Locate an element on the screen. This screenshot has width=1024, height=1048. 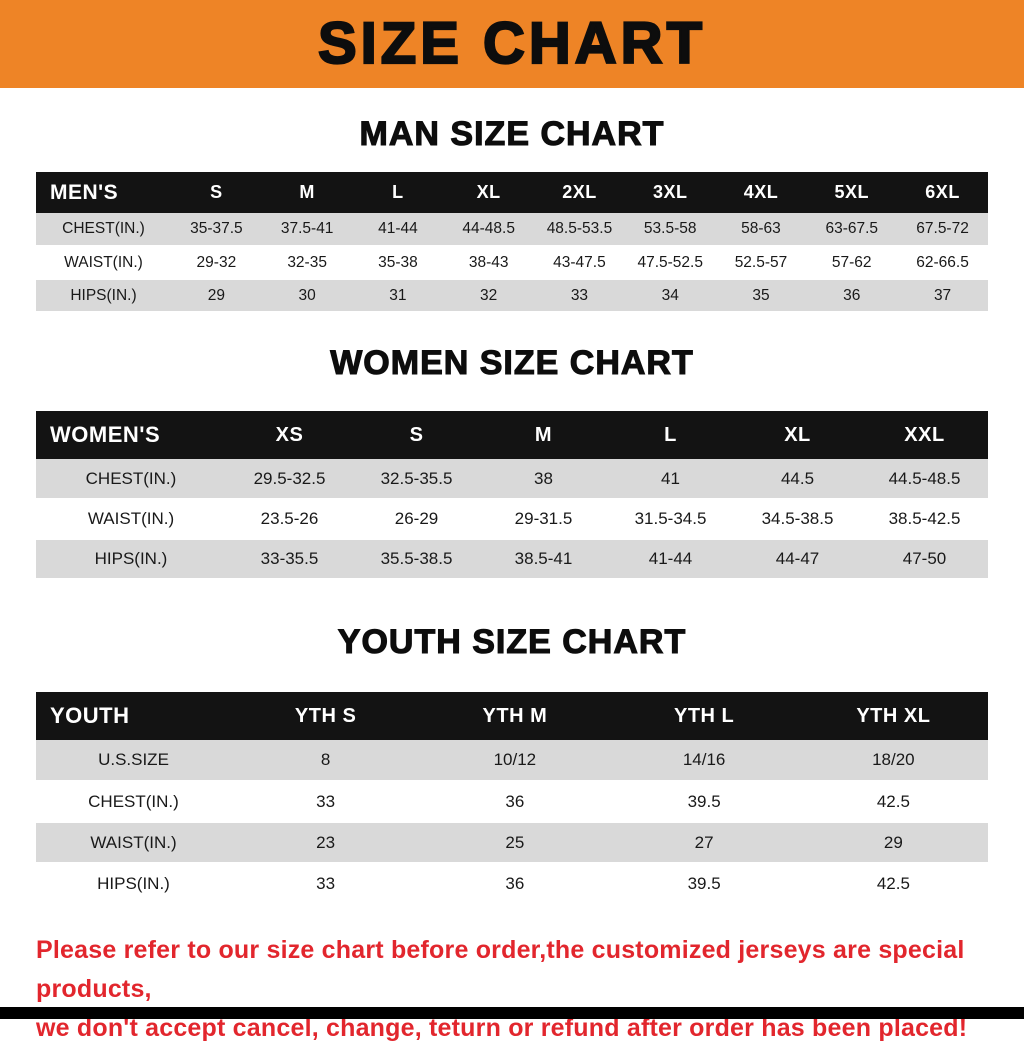
row-label: U.S.SIZE is located at coordinates (133, 759).